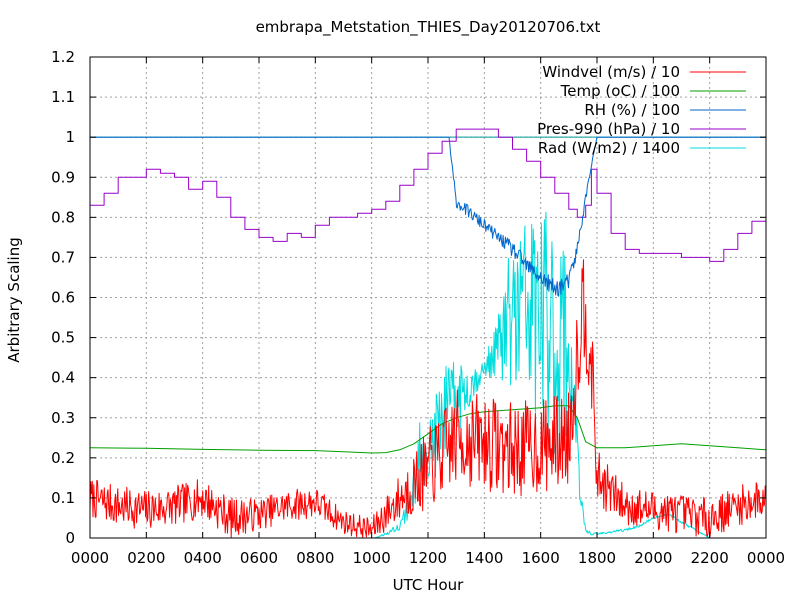 This screenshot has width=800, height=600. Describe the element at coordinates (63, 338) in the screenshot. I see `y-tick-label: 0.5` at that location.